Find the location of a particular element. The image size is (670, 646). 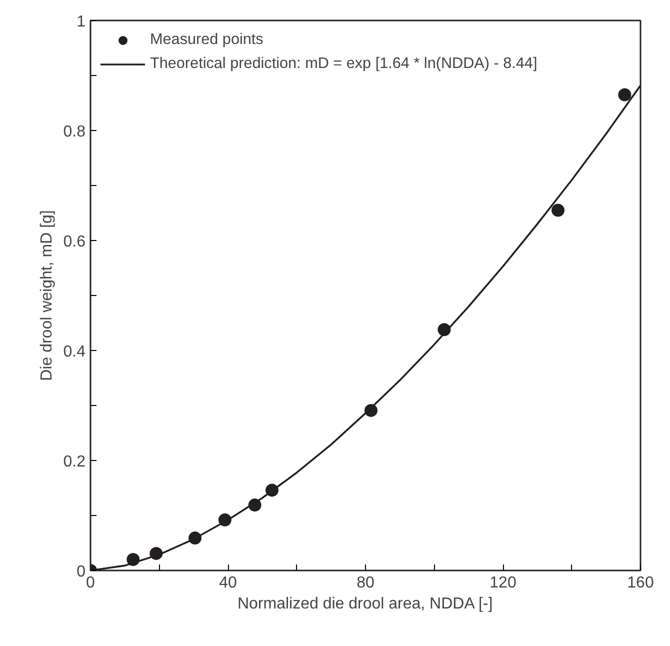

y-axis-title: Die drool weight, mD [g] is located at coordinates (47, 295).